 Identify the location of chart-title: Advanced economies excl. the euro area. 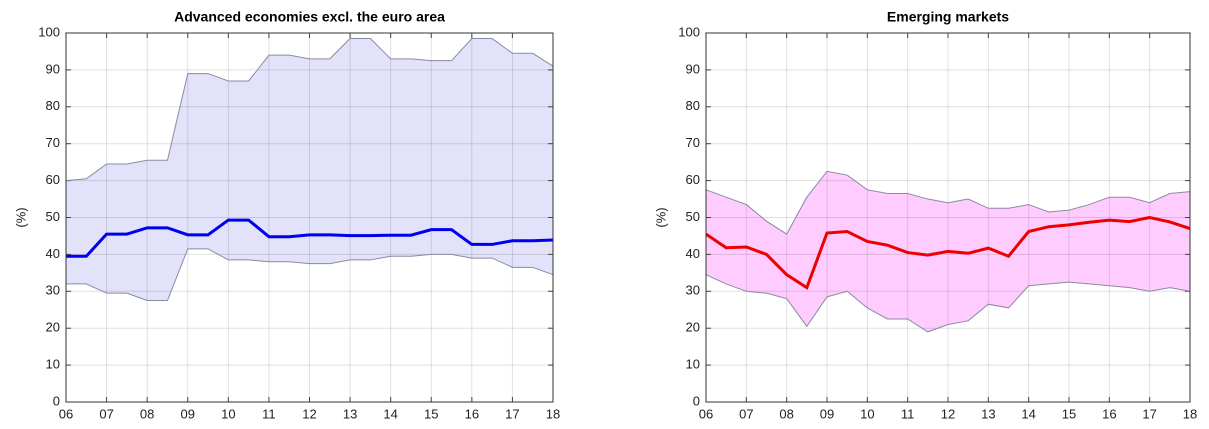
(309, 17).